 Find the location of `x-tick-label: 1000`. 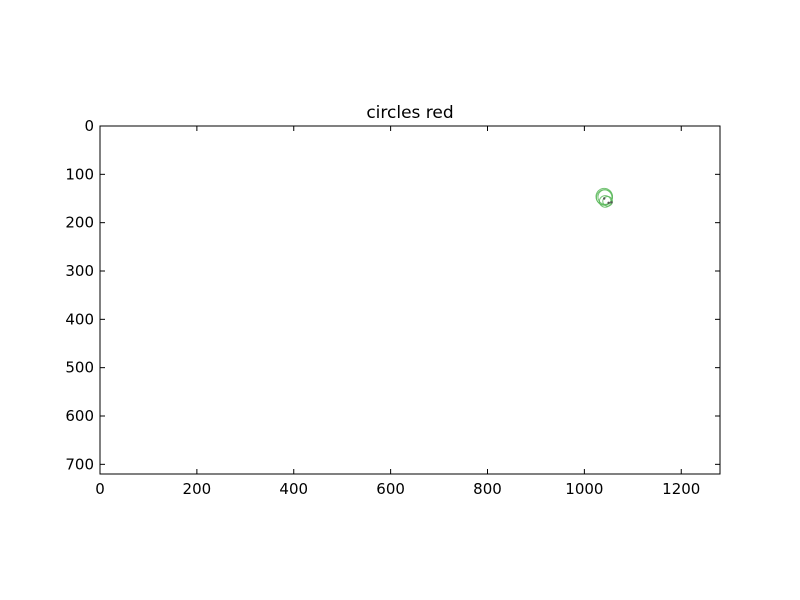

x-tick-label: 1000 is located at coordinates (584, 489).